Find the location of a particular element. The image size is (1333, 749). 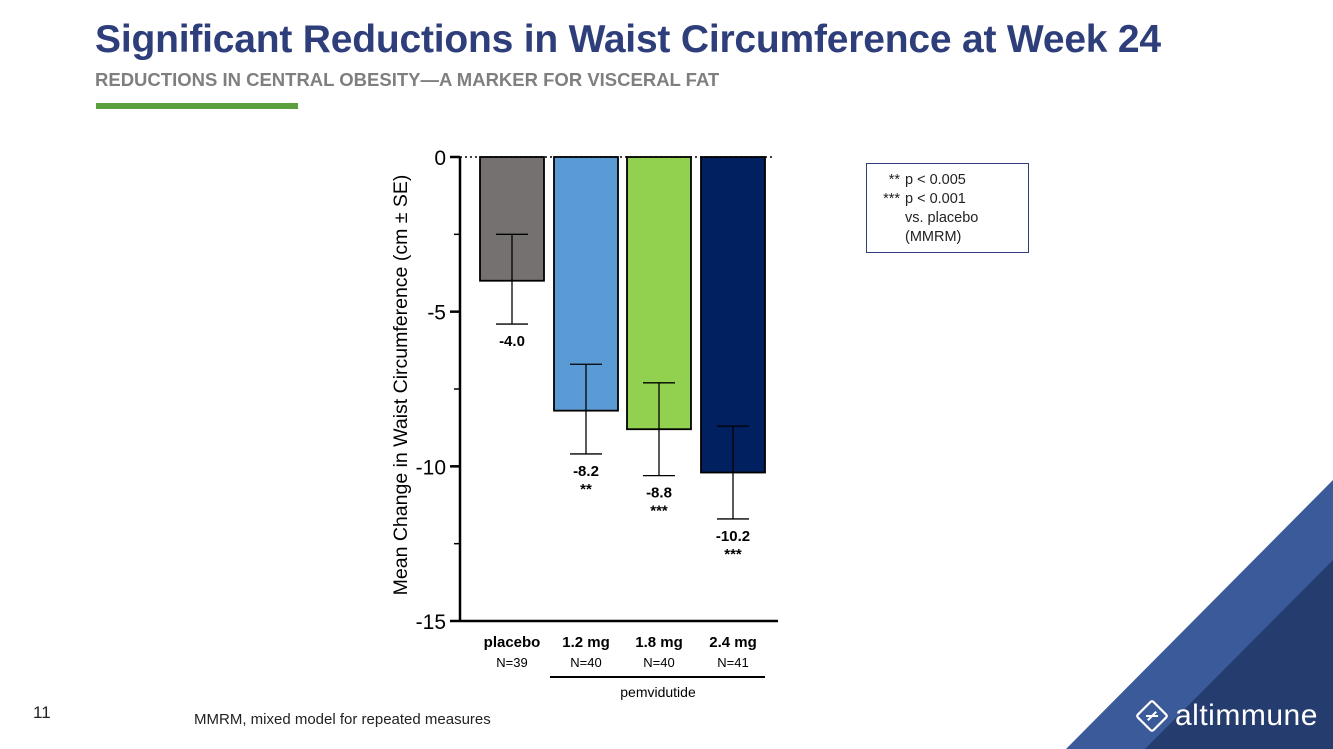

pvalue-legend-row: *** p < 0.001 is located at coordinates (947, 199).